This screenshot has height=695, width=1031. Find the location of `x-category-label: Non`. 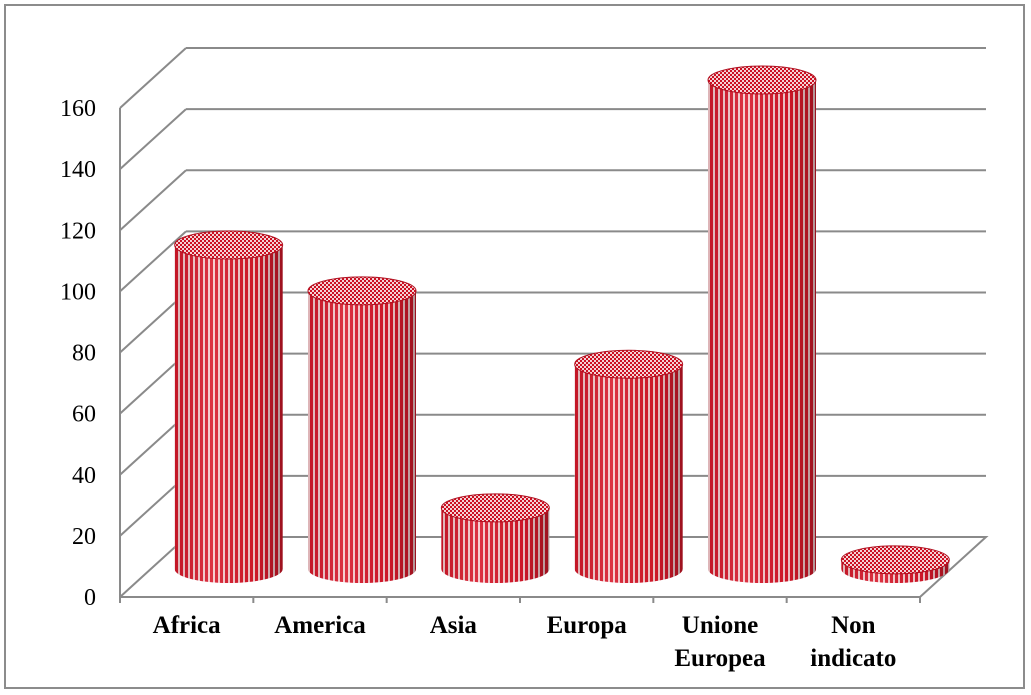

x-category-label: Non is located at coordinates (853, 625).